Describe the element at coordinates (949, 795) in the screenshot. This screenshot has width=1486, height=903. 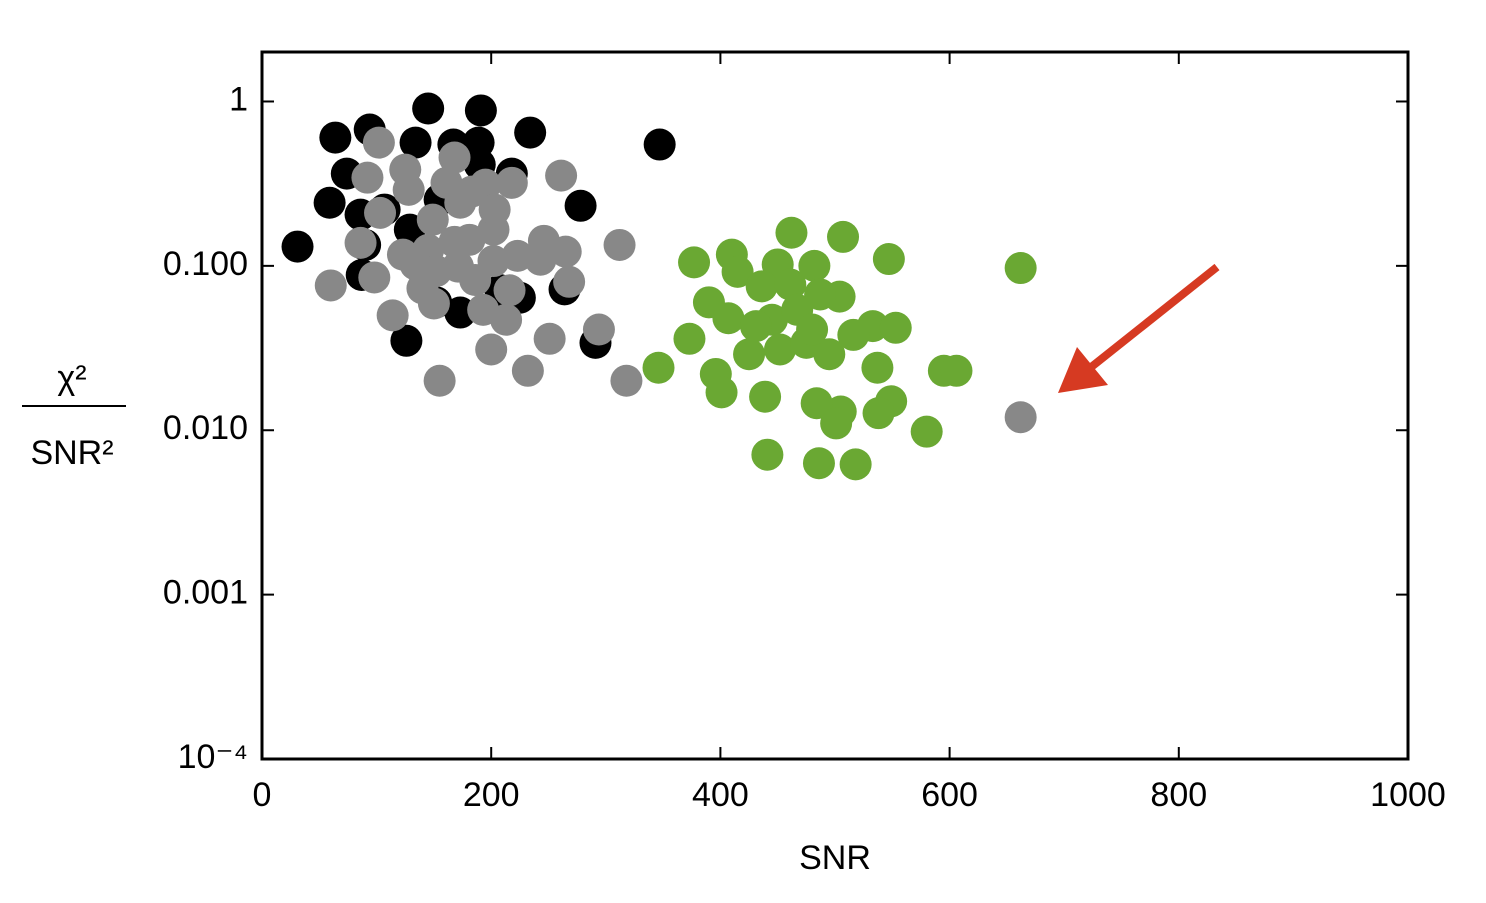
I see `x-tick-label: 600` at that location.